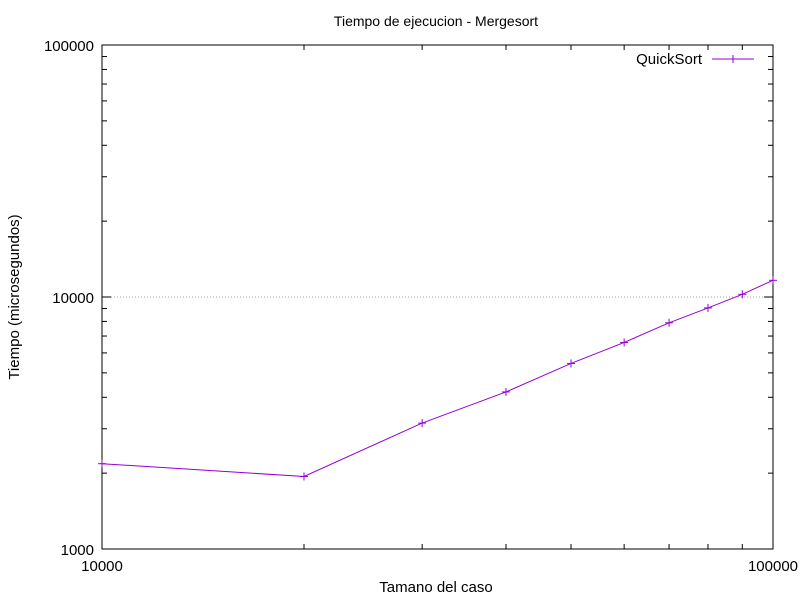 This screenshot has height=605, width=800. Describe the element at coordinates (773, 566) in the screenshot. I see `x-tick-label: 100000` at that location.